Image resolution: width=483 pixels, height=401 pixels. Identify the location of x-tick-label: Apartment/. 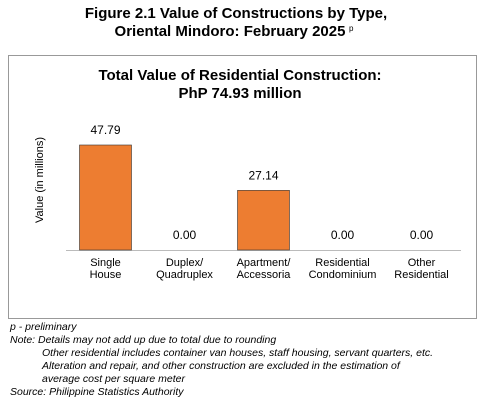
(264, 263).